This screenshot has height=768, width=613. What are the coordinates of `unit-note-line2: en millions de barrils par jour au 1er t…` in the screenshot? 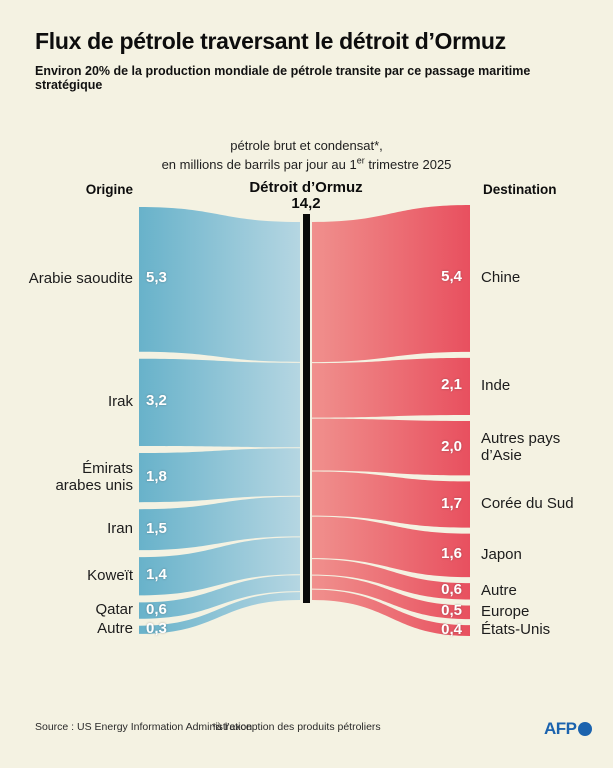 It's located at (306, 163).